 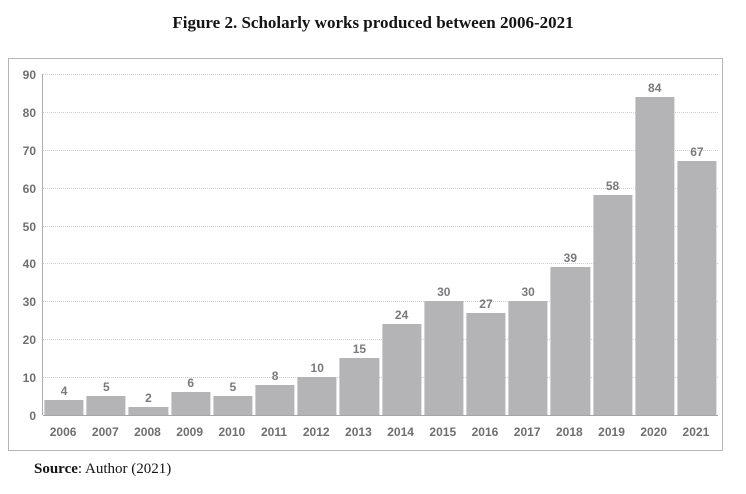 I want to click on y-tick-label-40: 40, so click(x=29, y=264).